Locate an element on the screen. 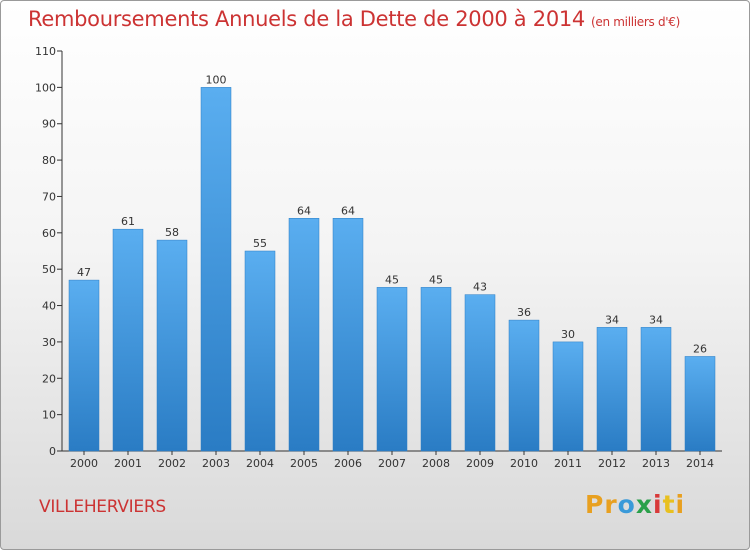  logo-letter: t is located at coordinates (669, 504).